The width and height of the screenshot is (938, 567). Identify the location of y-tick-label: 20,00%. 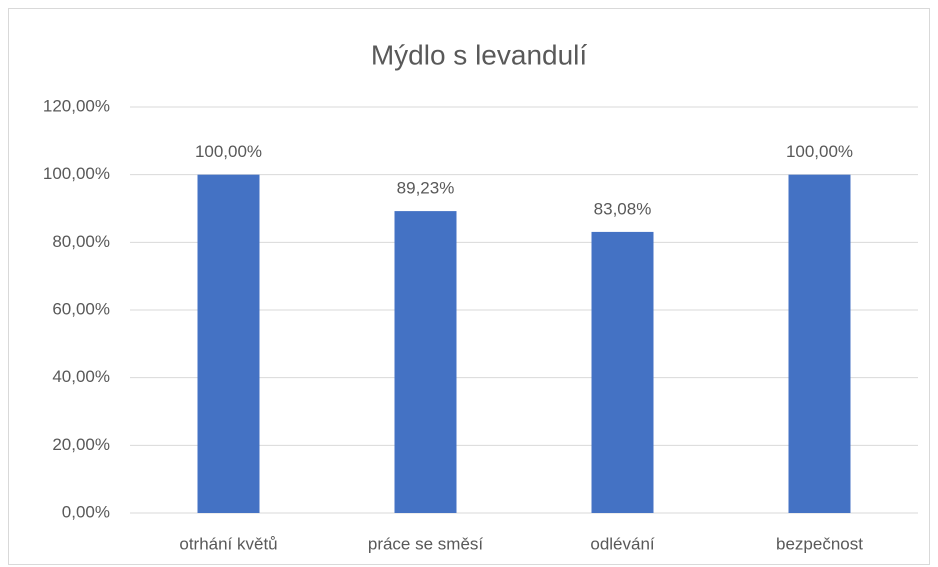
(81, 444).